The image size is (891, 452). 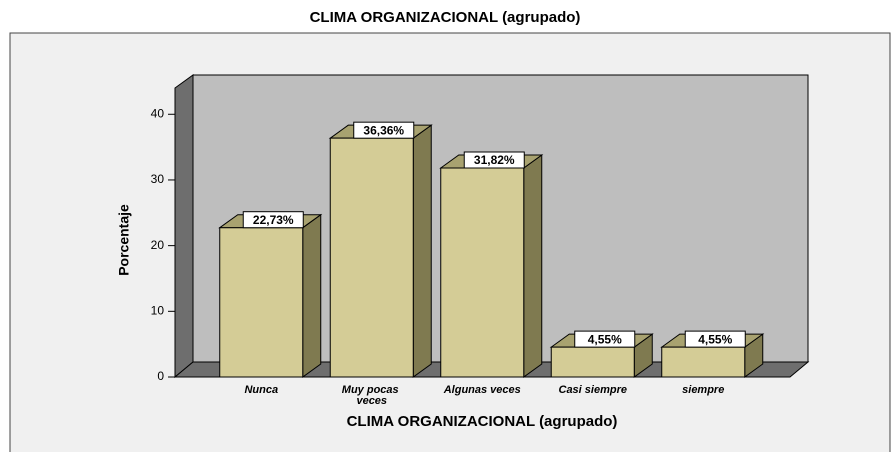 I want to click on x-tick-label: Muy pocas veces, so click(x=372, y=395).